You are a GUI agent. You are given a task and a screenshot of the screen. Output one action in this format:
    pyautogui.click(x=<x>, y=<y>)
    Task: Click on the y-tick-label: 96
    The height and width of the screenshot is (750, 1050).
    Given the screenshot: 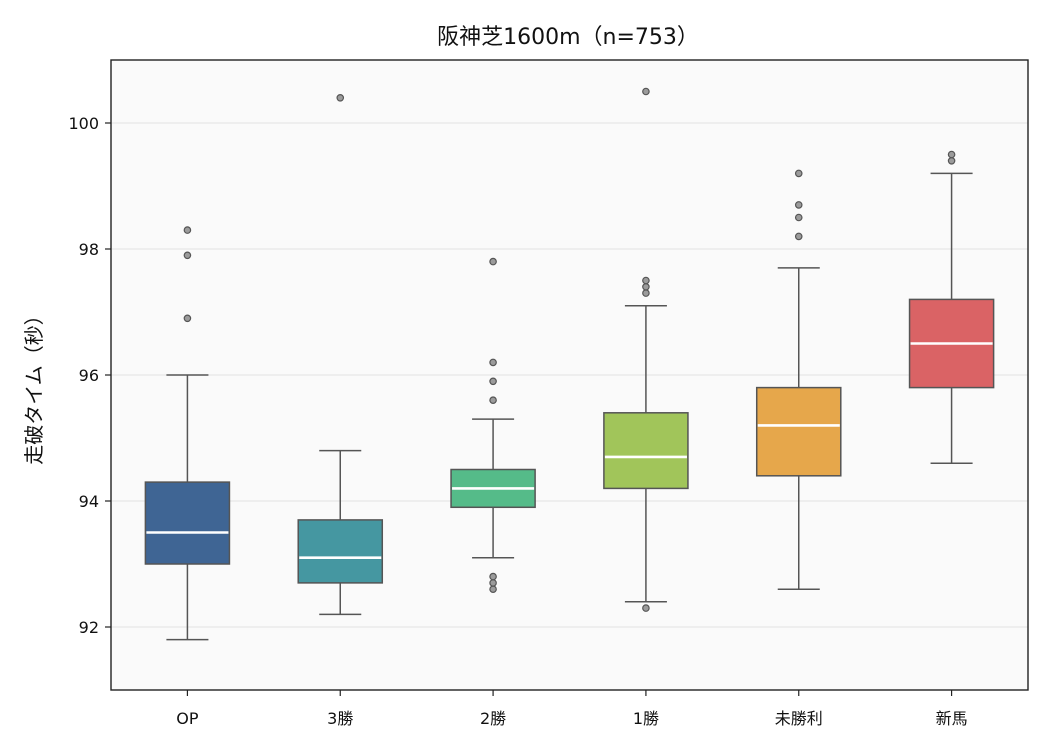 What is the action you would take?
    pyautogui.click(x=89, y=375)
    